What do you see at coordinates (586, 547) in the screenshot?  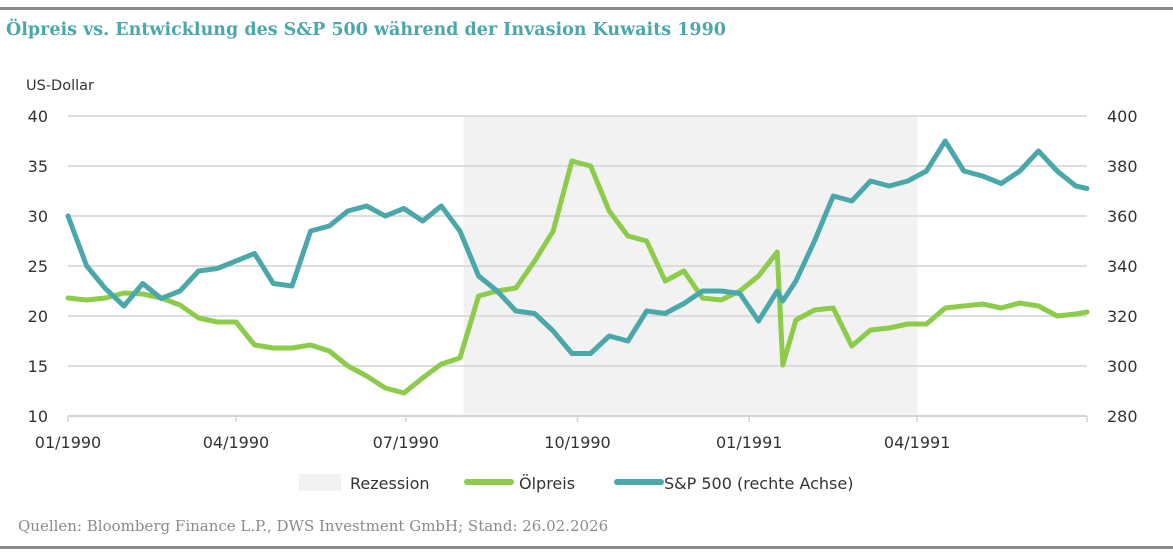 I see `bottom-rule` at bounding box center [586, 547].